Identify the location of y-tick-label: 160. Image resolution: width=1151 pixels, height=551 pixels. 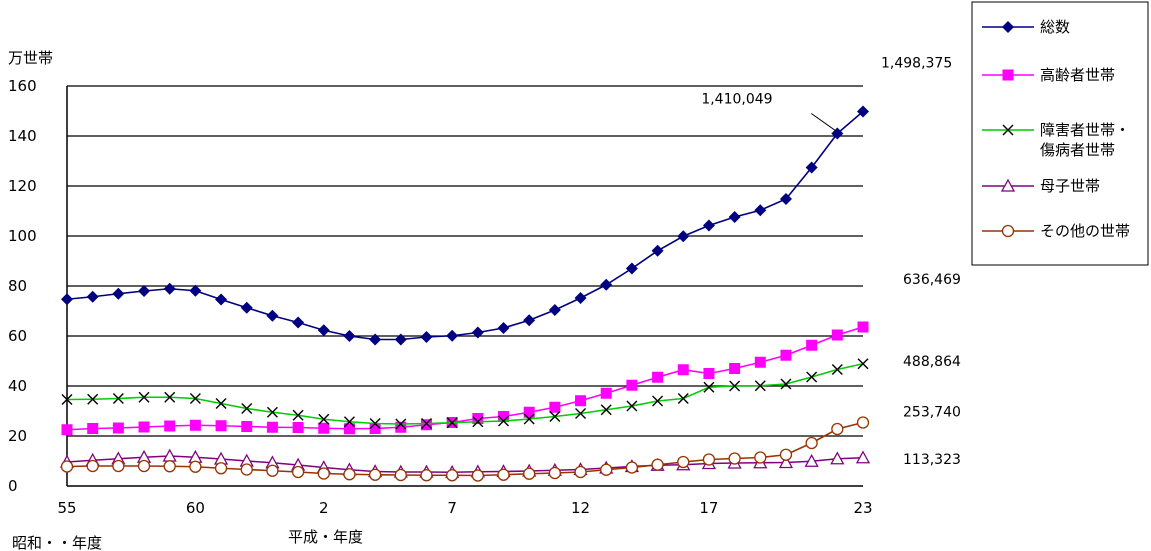
(22, 86).